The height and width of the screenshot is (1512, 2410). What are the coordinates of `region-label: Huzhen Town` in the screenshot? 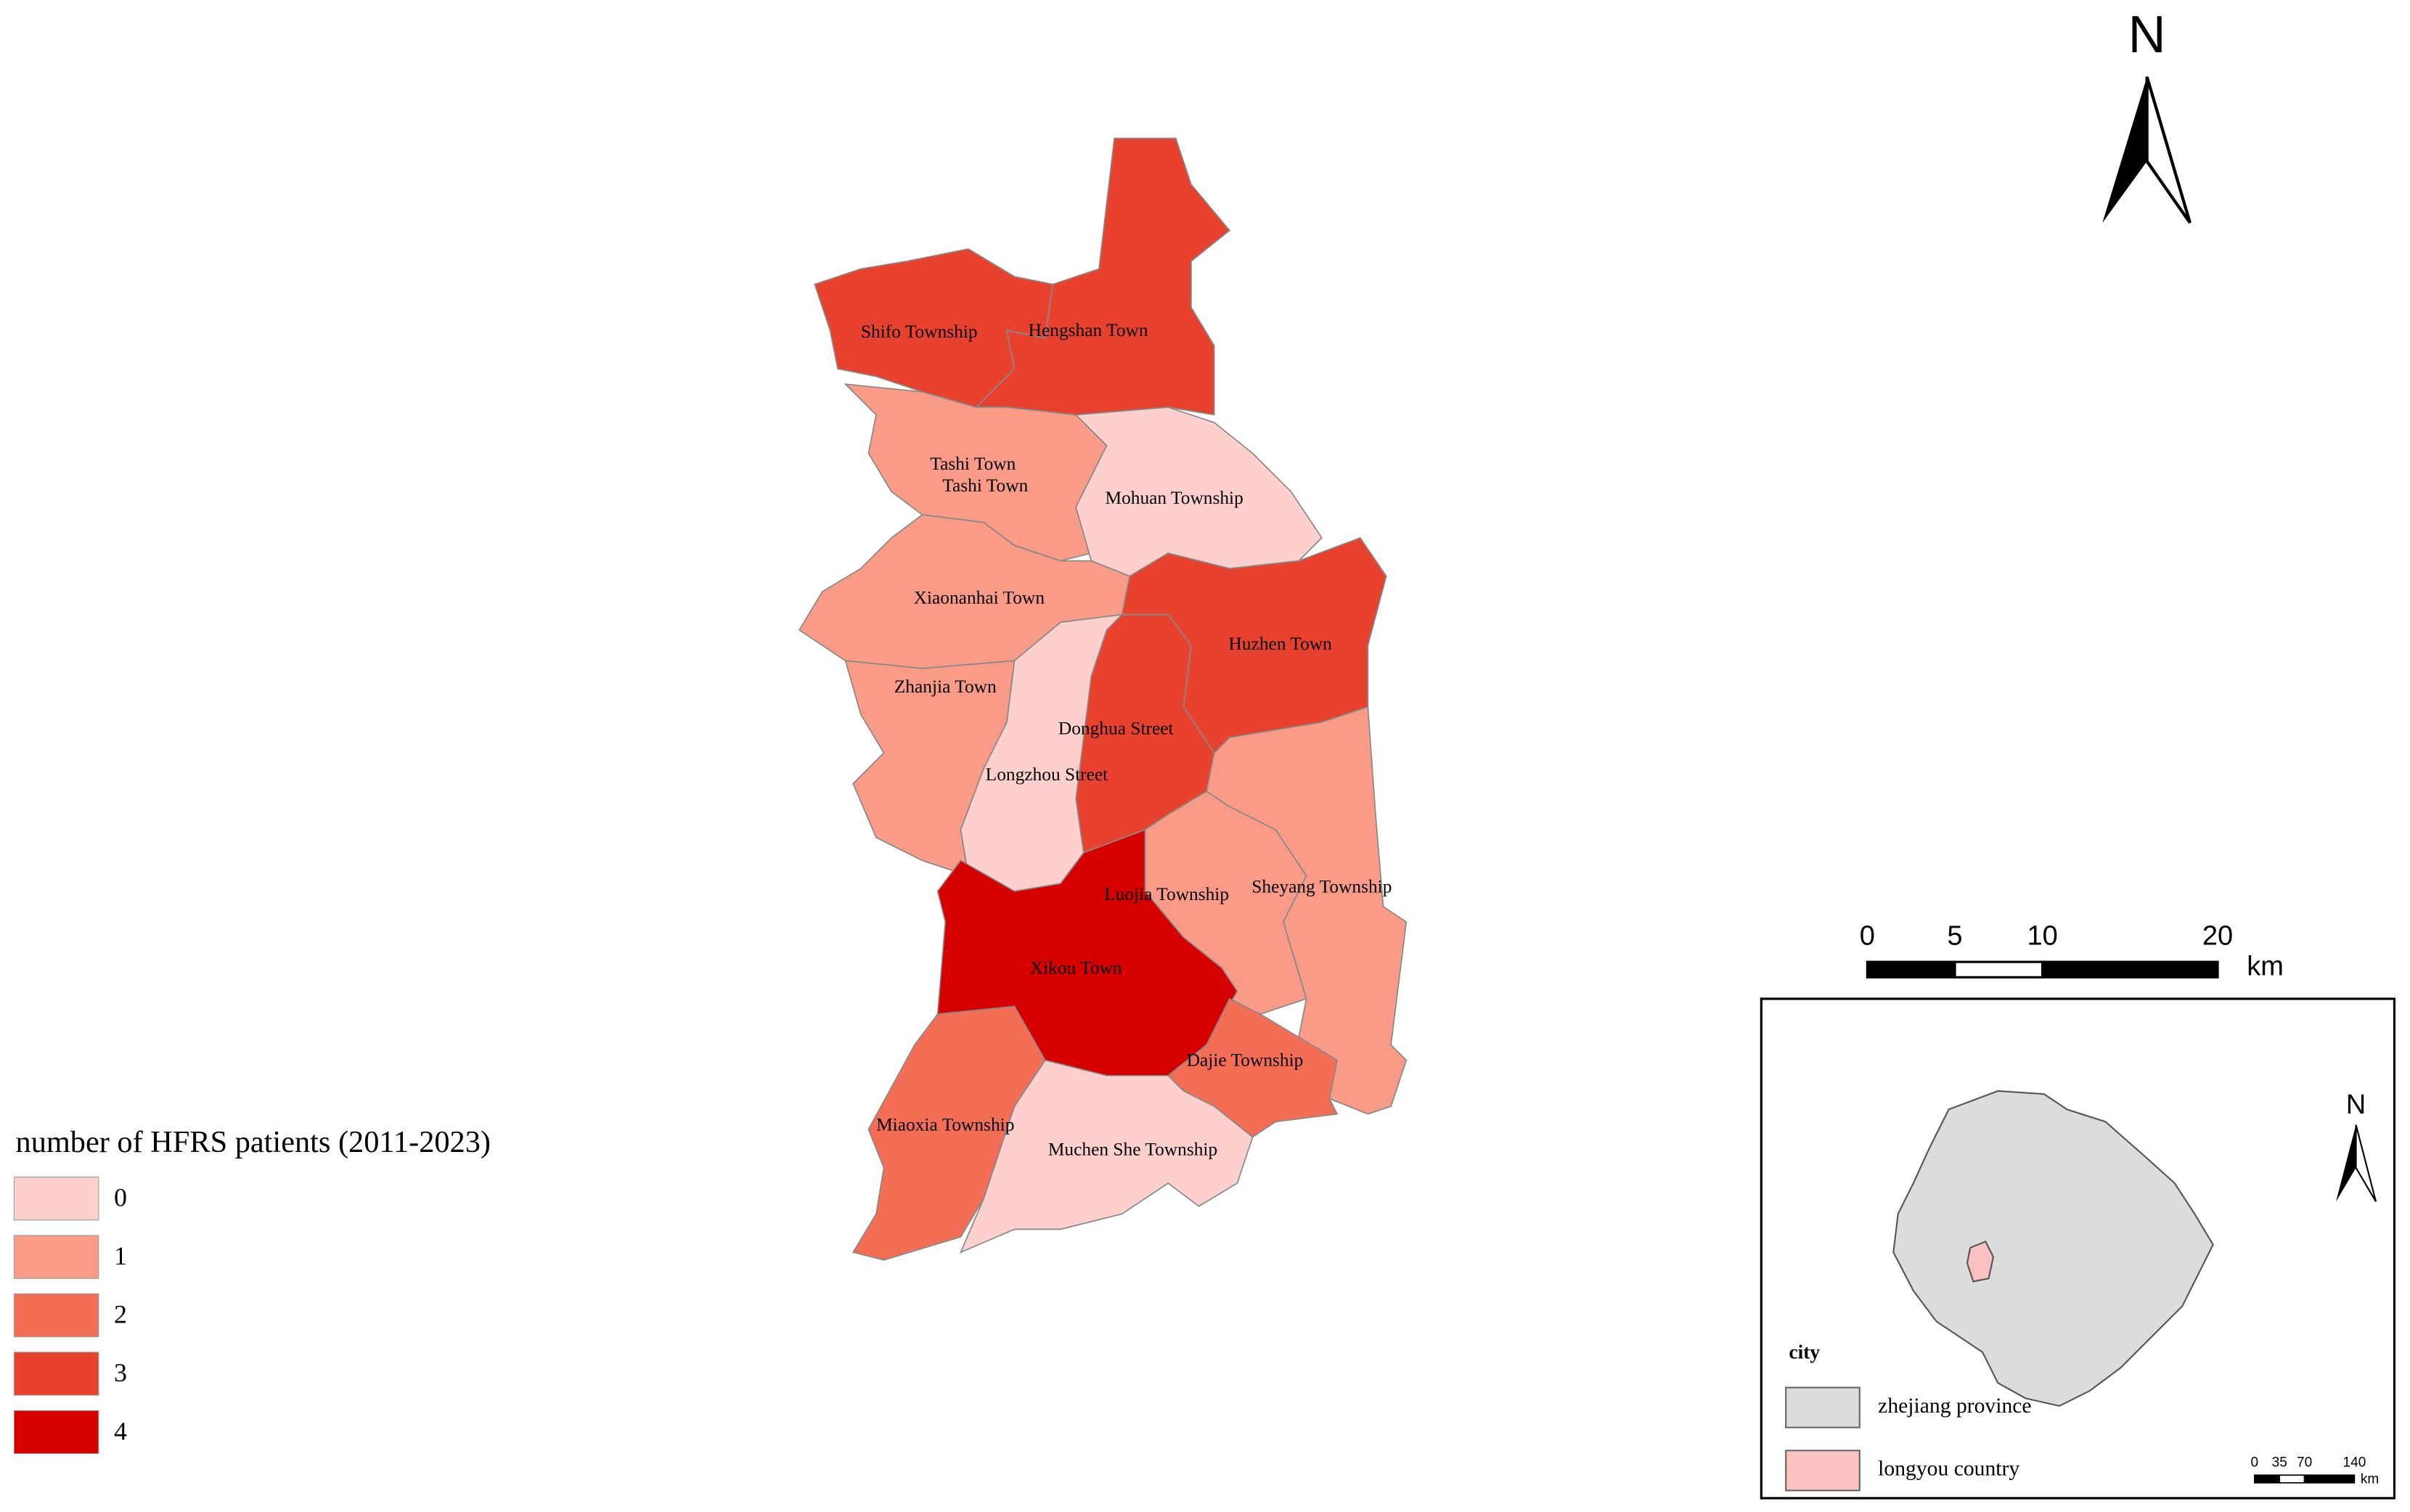 It's located at (1281, 644).